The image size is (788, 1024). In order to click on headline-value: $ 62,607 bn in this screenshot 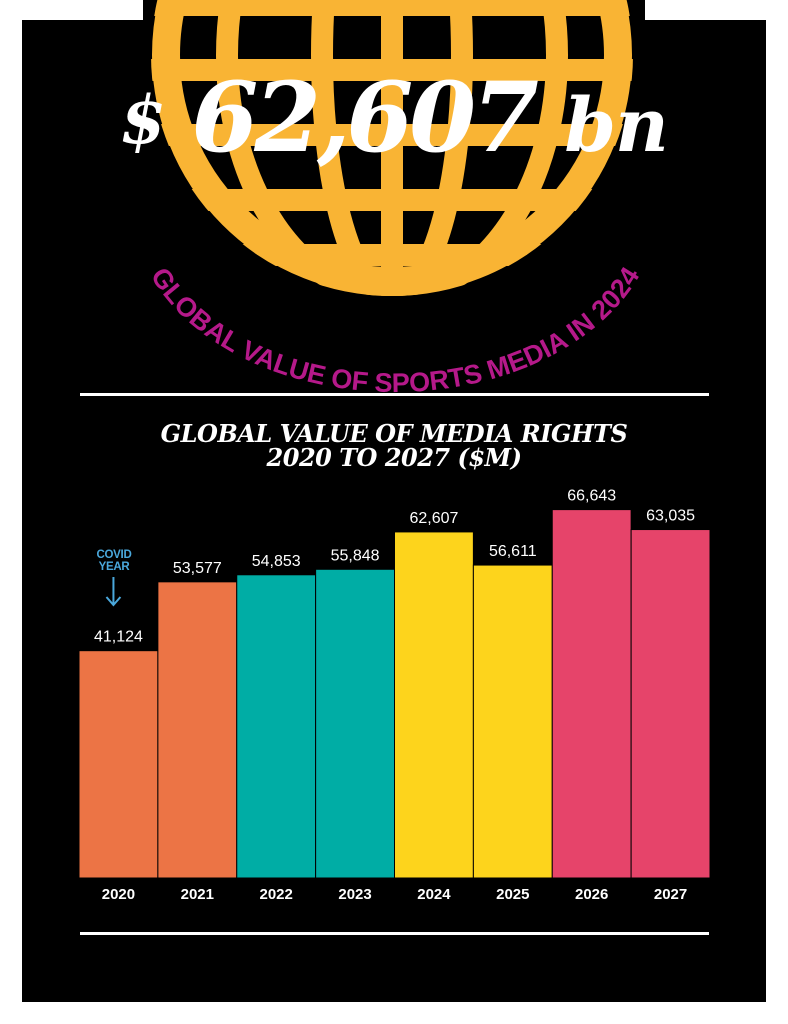, I will do `click(394, 118)`.